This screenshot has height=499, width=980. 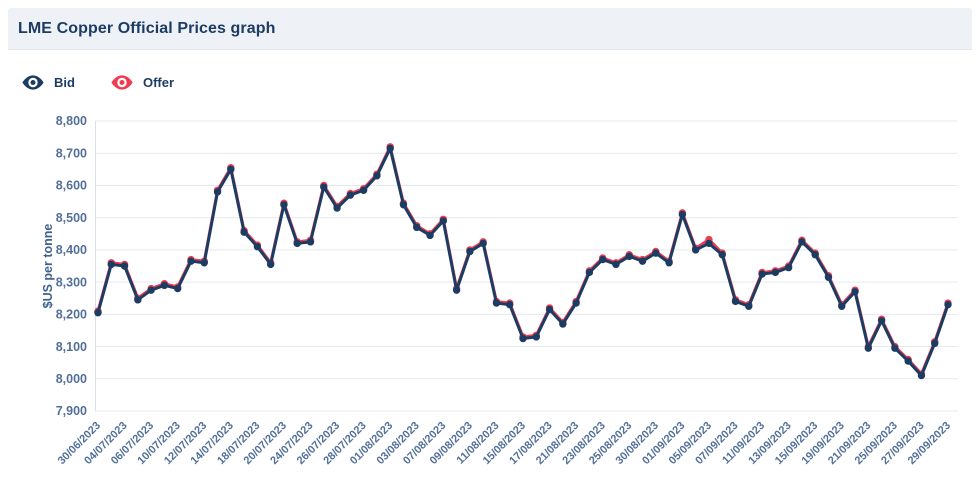 What do you see at coordinates (71, 282) in the screenshot?
I see `y-tick-label: 8,300` at bounding box center [71, 282].